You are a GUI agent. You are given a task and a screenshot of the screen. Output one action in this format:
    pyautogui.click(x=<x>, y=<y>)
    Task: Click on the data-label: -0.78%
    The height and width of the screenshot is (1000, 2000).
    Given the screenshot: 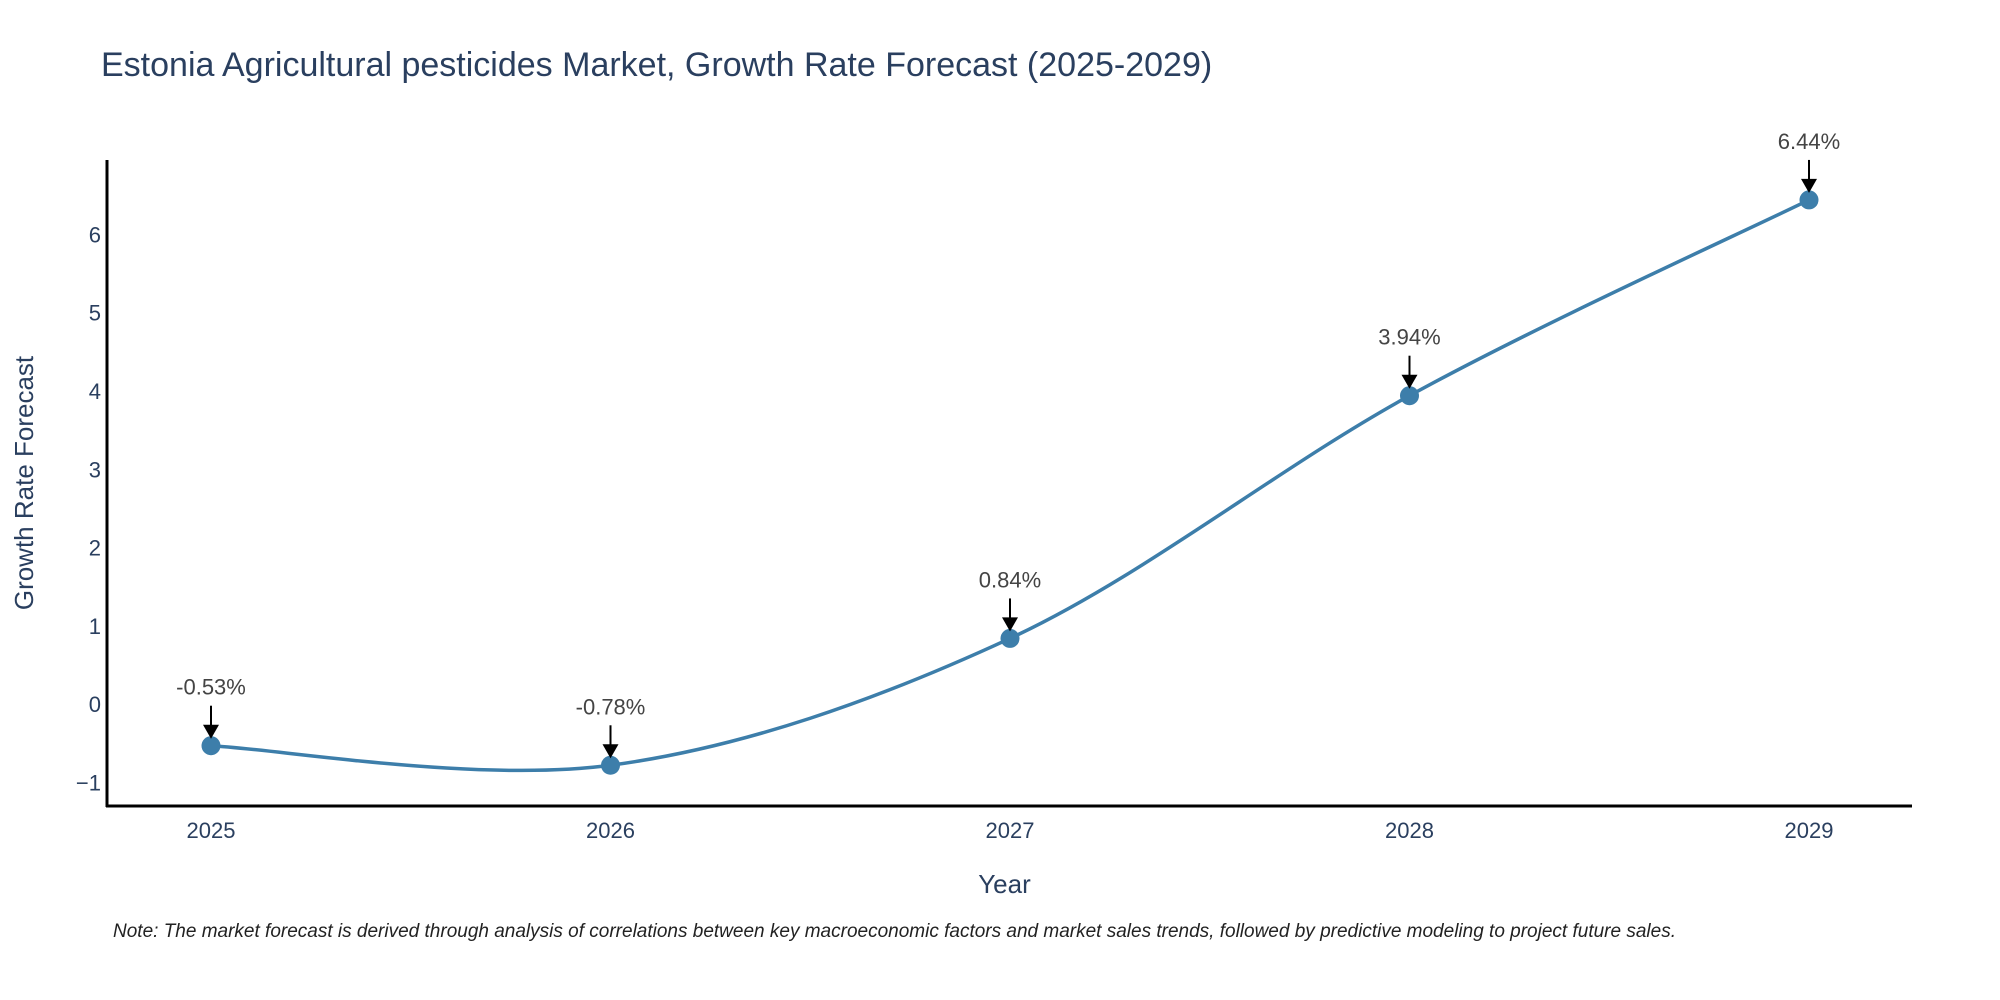 What is the action you would take?
    pyautogui.click(x=611, y=706)
    